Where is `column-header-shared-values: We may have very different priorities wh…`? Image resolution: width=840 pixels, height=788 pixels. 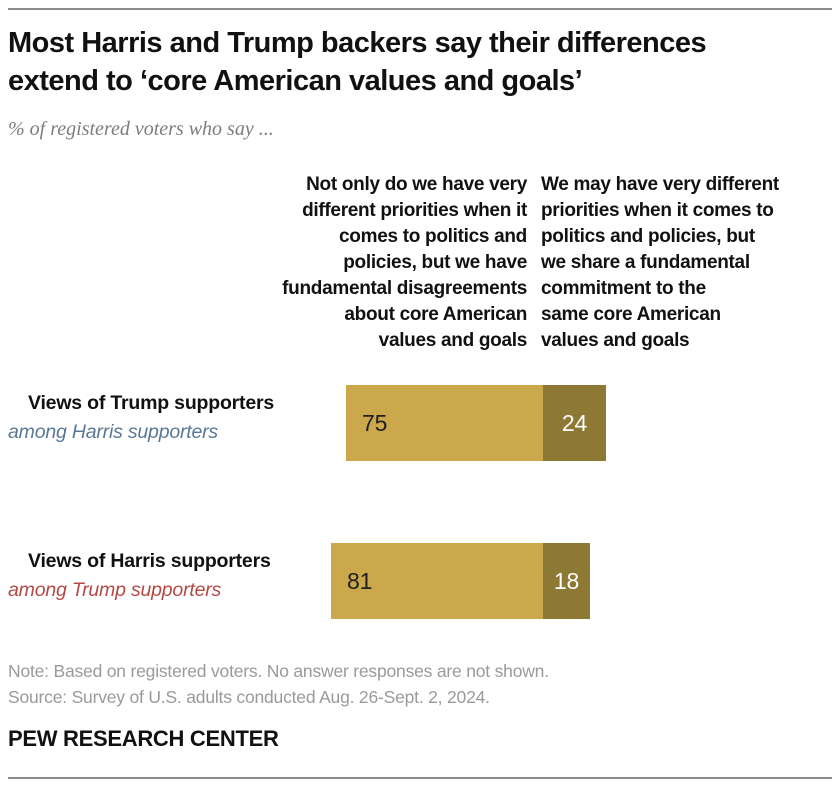 column-header-shared-values: We may have very different priorities wh… is located at coordinates (660, 262).